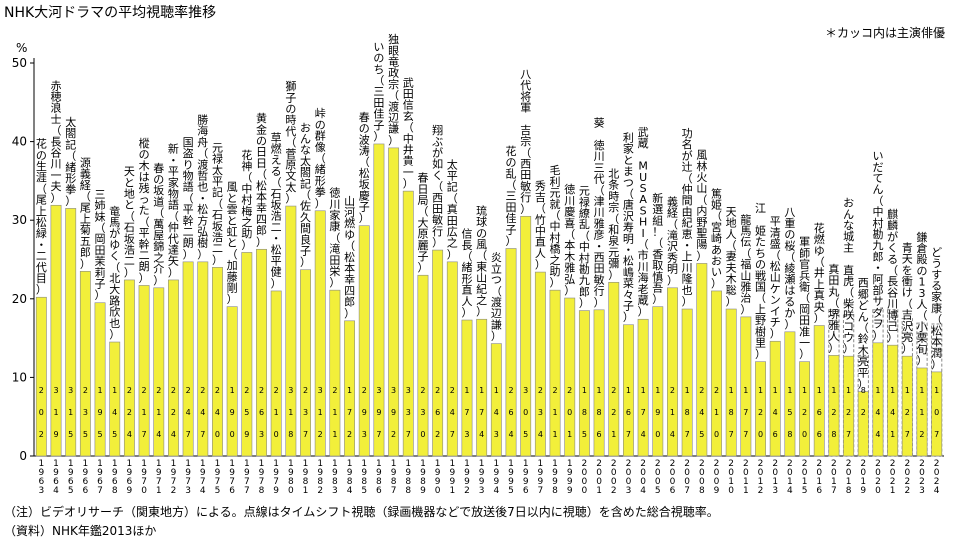  Describe the element at coordinates (789, 268) in the screenshot. I see `bar-title-label: 八重の桜（綾瀬はるか）` at that location.